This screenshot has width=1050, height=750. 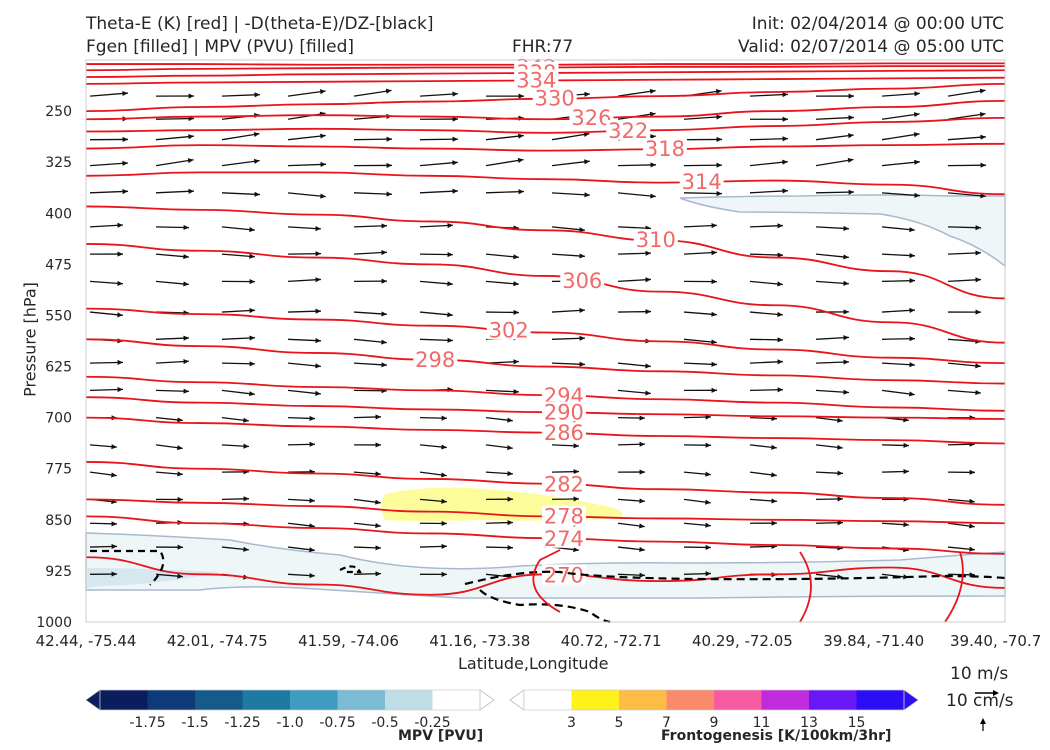 I want to click on x-tick-label: 39.40, -70.7, so click(x=995, y=641).